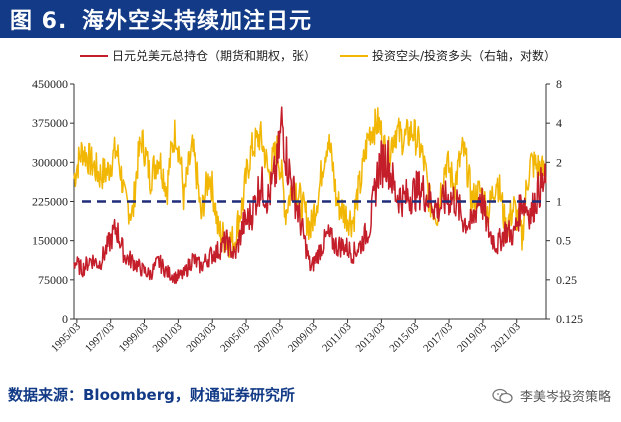 This screenshot has width=621, height=422. I want to click on right-tick-label: 2, so click(559, 162).